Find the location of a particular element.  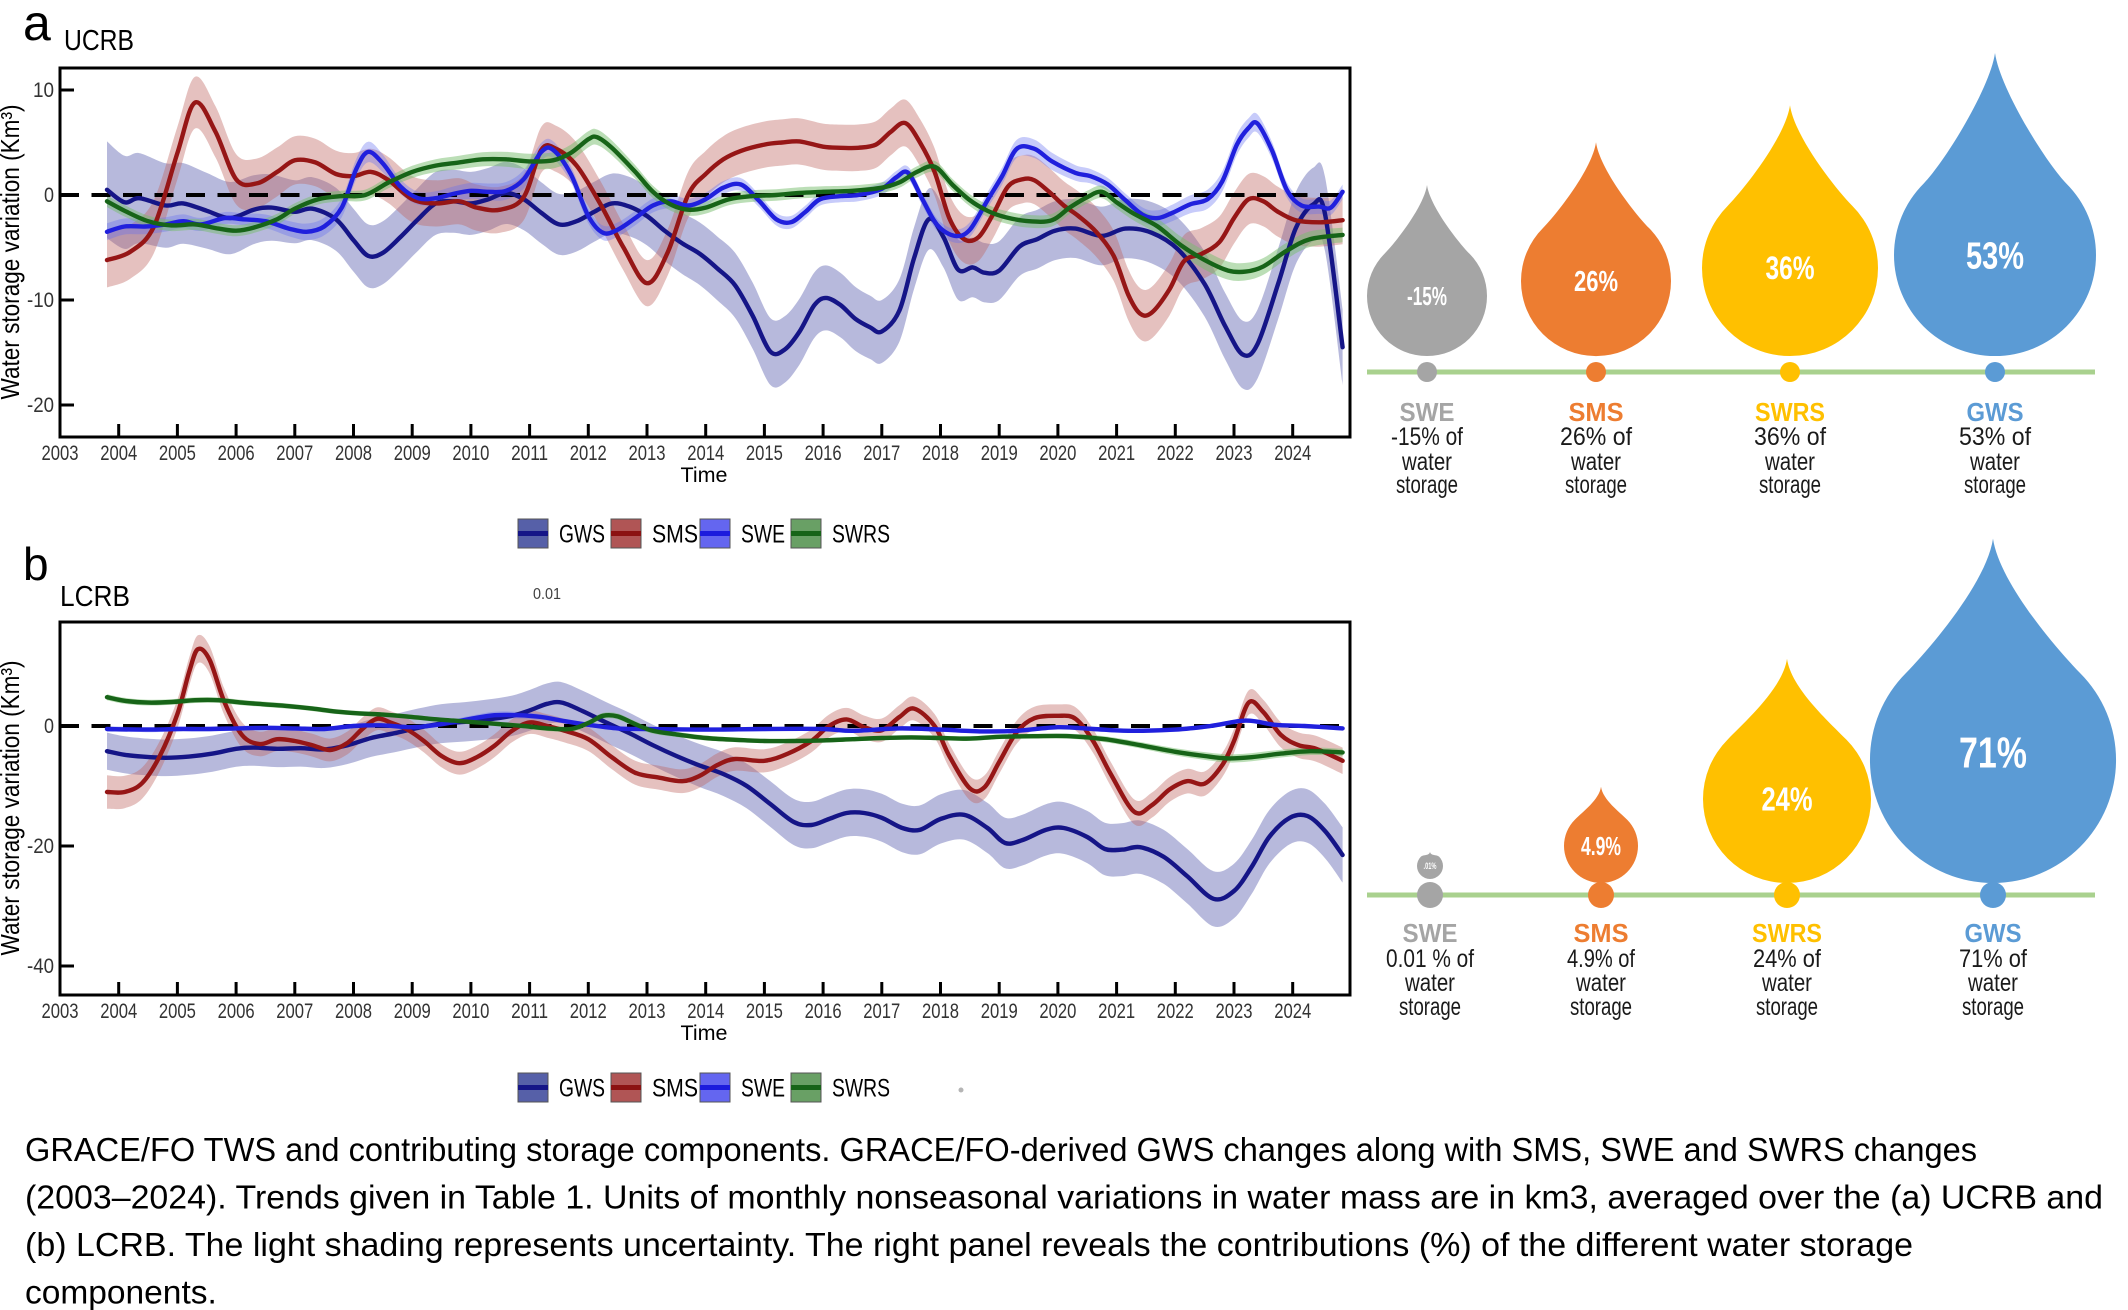

svg-text: -40 is located at coordinates (40, 966).